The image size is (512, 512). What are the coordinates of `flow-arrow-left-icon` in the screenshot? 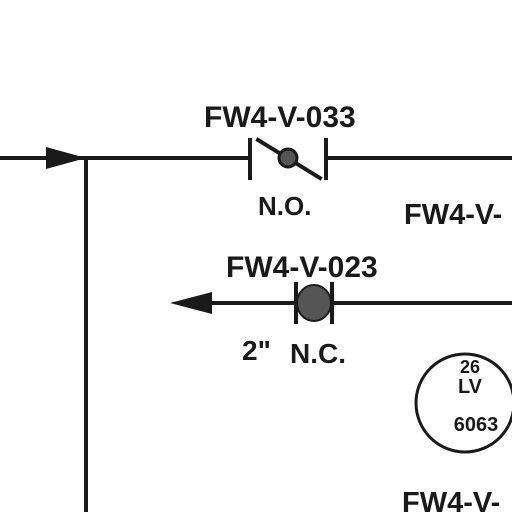 It's located at (191, 303).